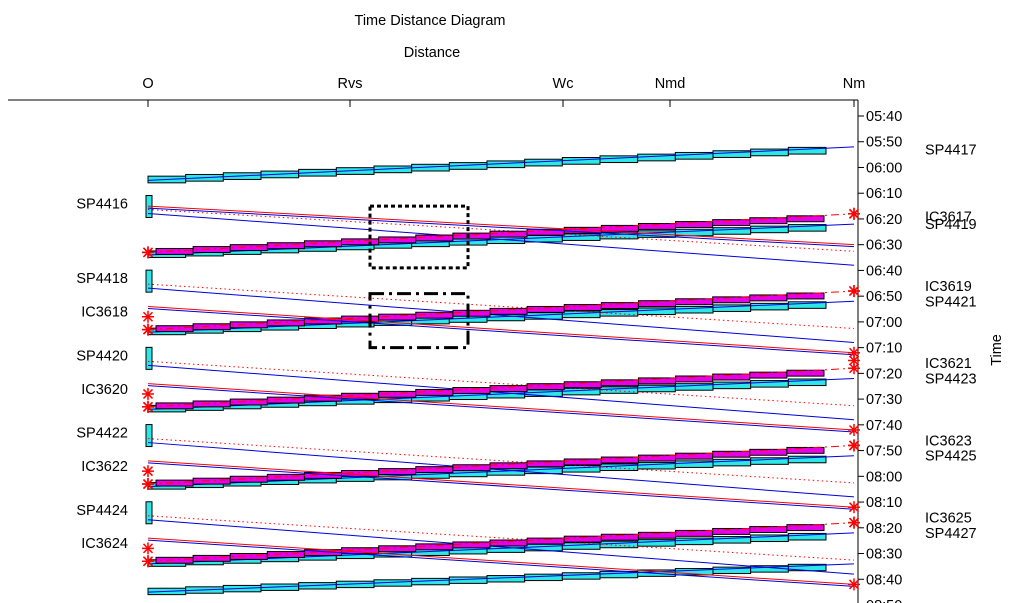 The width and height of the screenshot is (1018, 603). What do you see at coordinates (884, 271) in the screenshot?
I see `y-tick-label: 06:40` at bounding box center [884, 271].